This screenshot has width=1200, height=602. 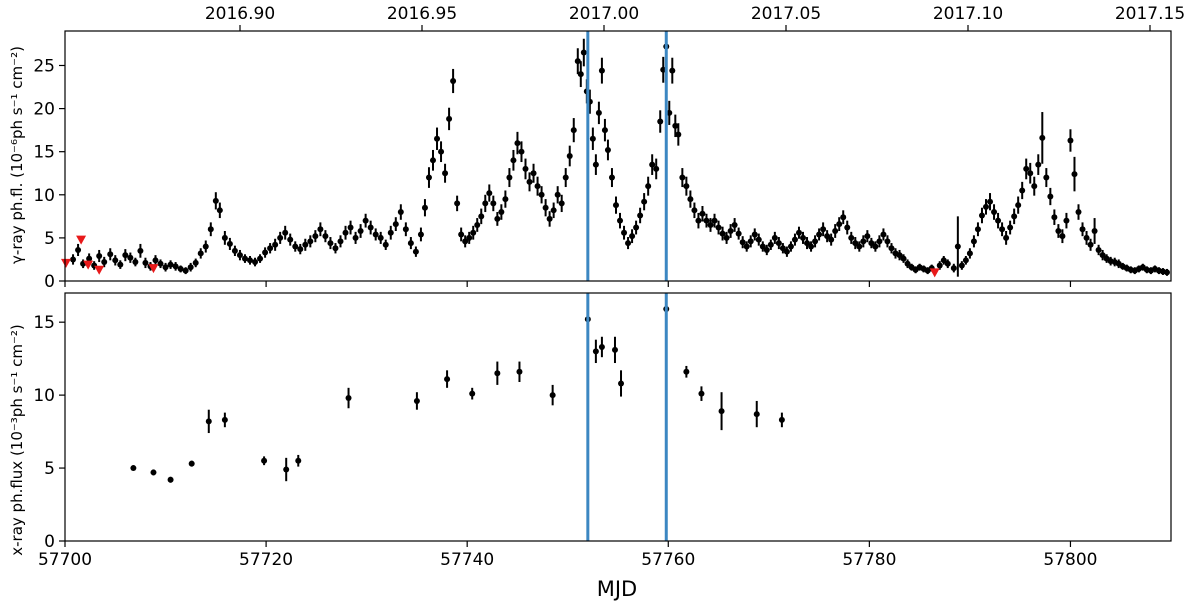 I want to click on top-axis-tick-label: 2017.05, so click(x=786, y=14).